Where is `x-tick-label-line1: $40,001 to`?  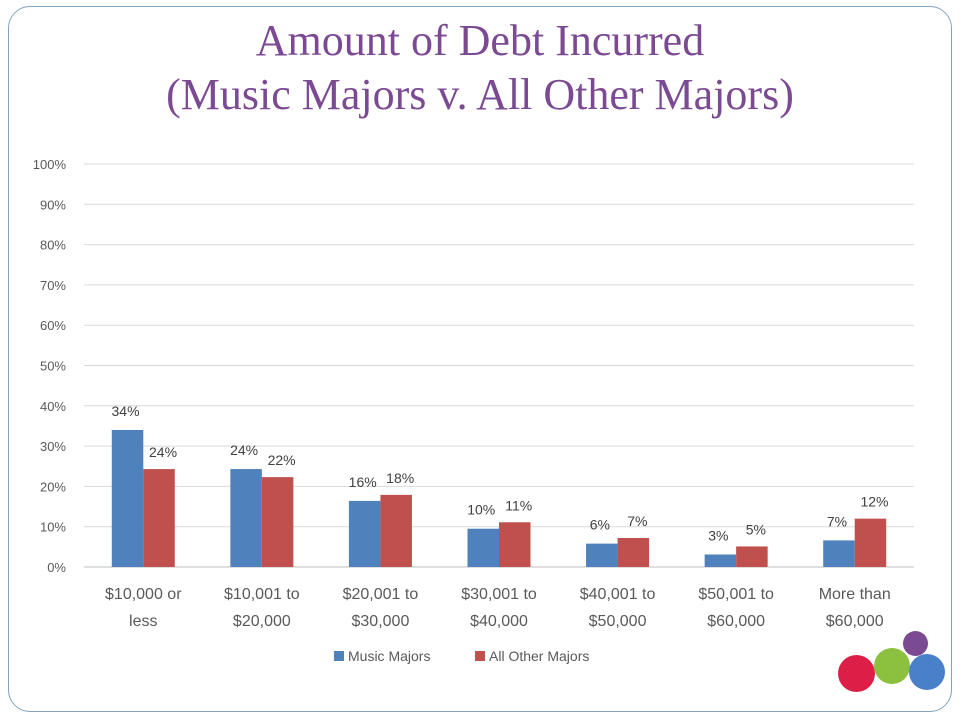 x-tick-label-line1: $40,001 to is located at coordinates (618, 594).